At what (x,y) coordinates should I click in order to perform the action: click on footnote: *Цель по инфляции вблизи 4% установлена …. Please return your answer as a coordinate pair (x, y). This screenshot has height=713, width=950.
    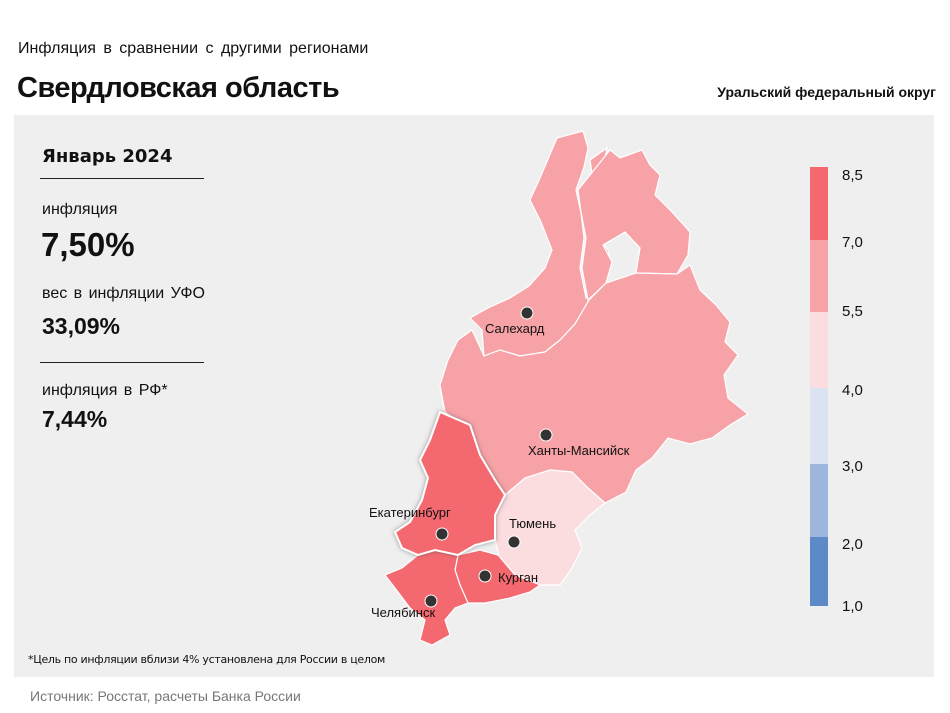
    Looking at the image, I should click on (207, 659).